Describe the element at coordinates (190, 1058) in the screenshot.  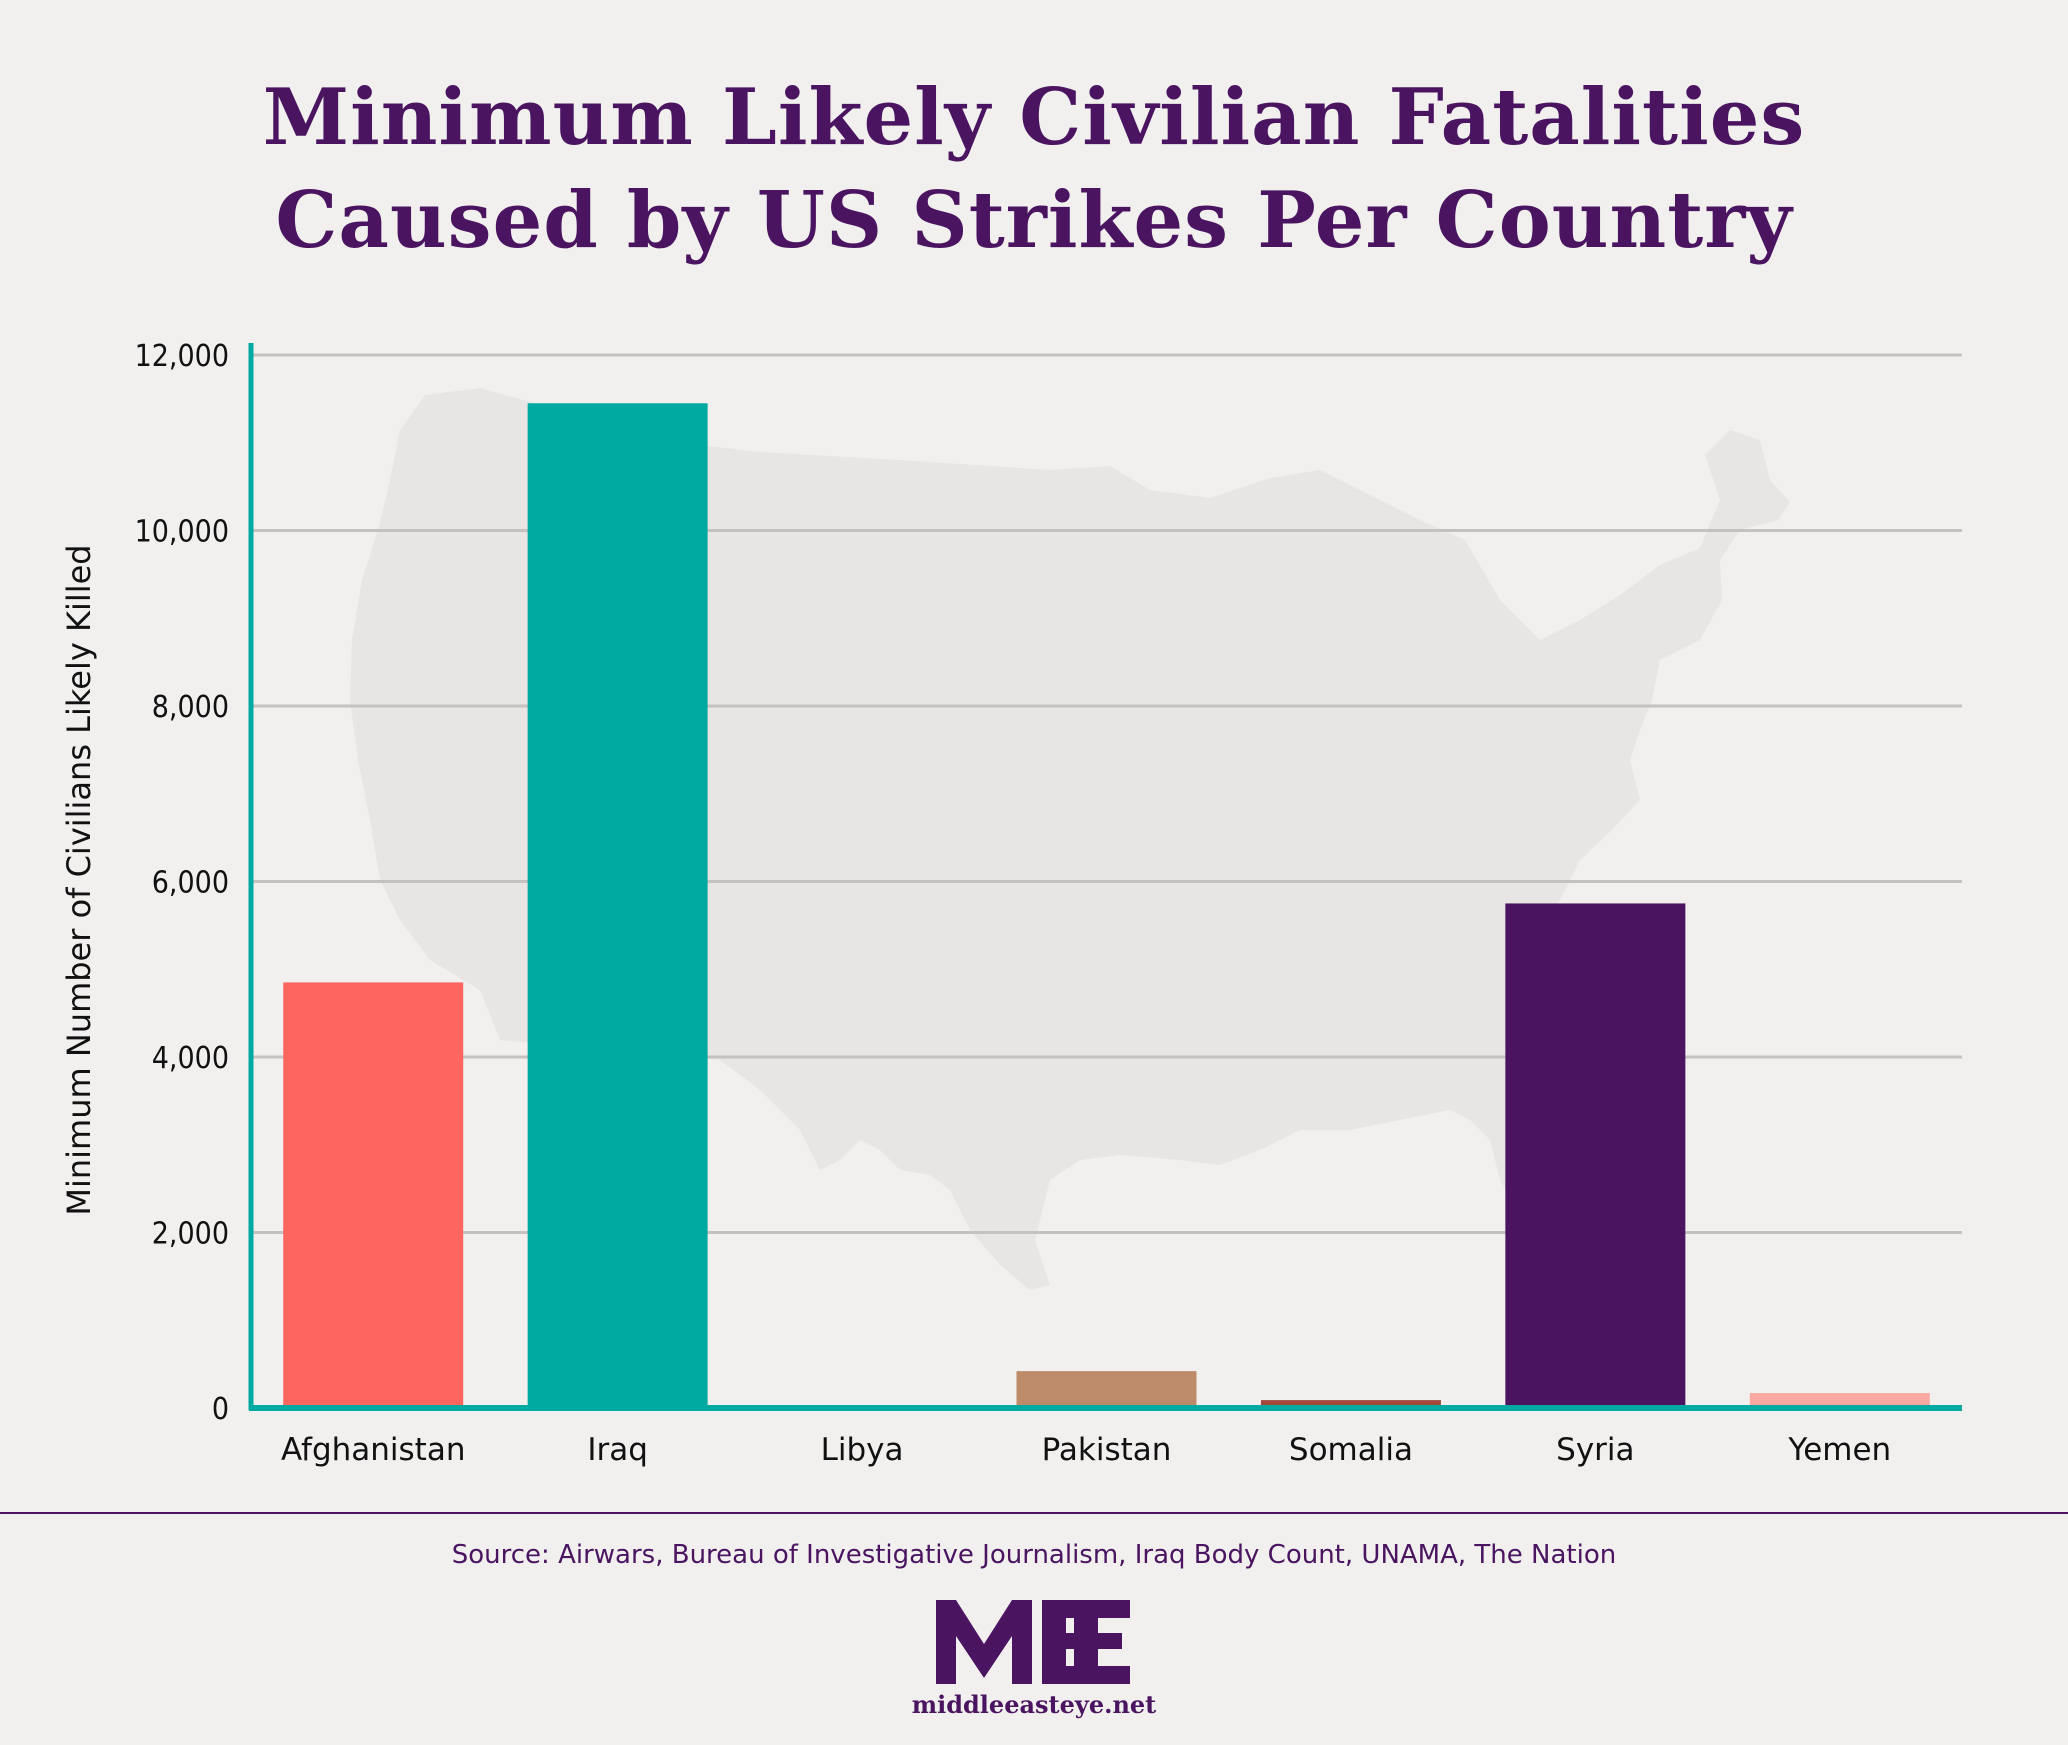
I see `y-tick-label: 4,000` at that location.